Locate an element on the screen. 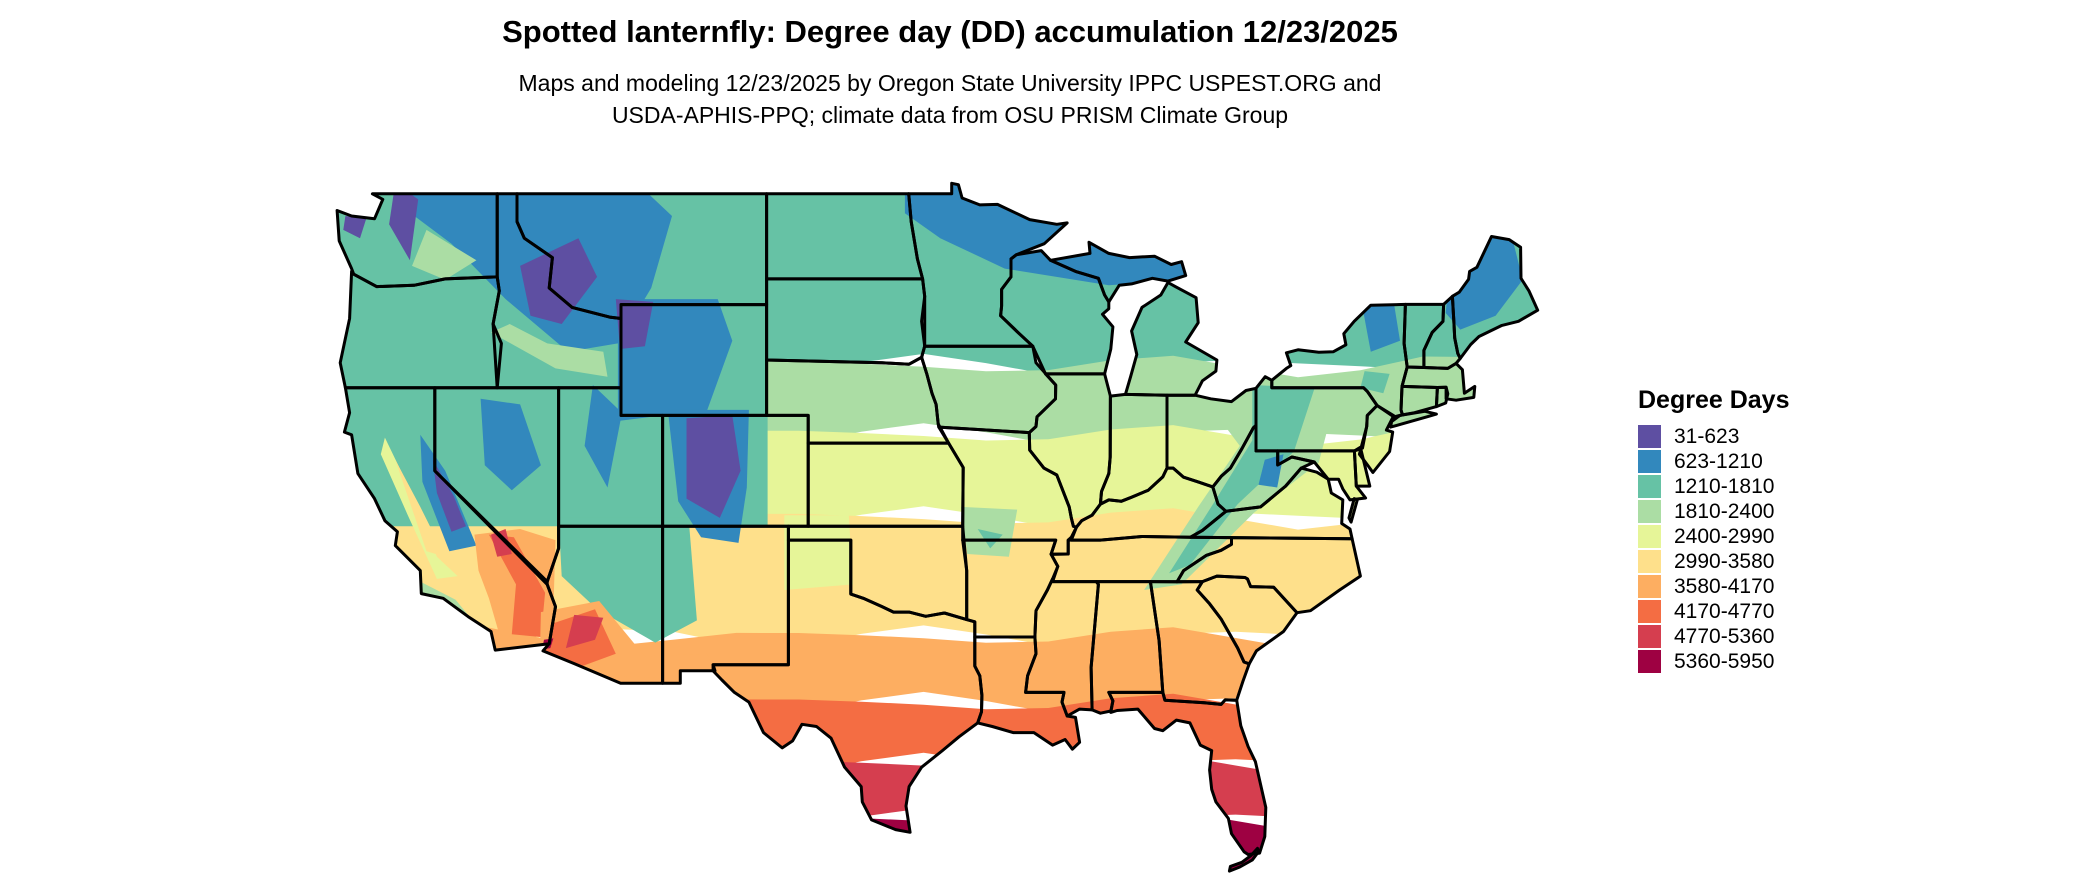 This screenshot has height=892, width=2100. legend-item-label: 2990-3580 is located at coordinates (1724, 561).